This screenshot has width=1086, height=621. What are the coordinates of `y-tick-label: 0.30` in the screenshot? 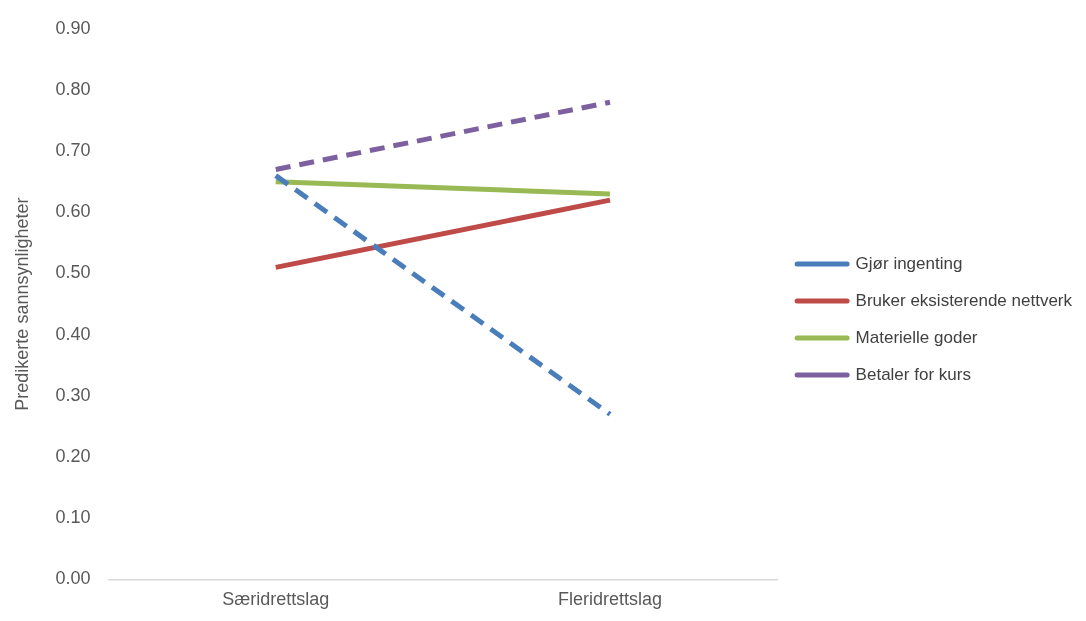 It's located at (73, 394).